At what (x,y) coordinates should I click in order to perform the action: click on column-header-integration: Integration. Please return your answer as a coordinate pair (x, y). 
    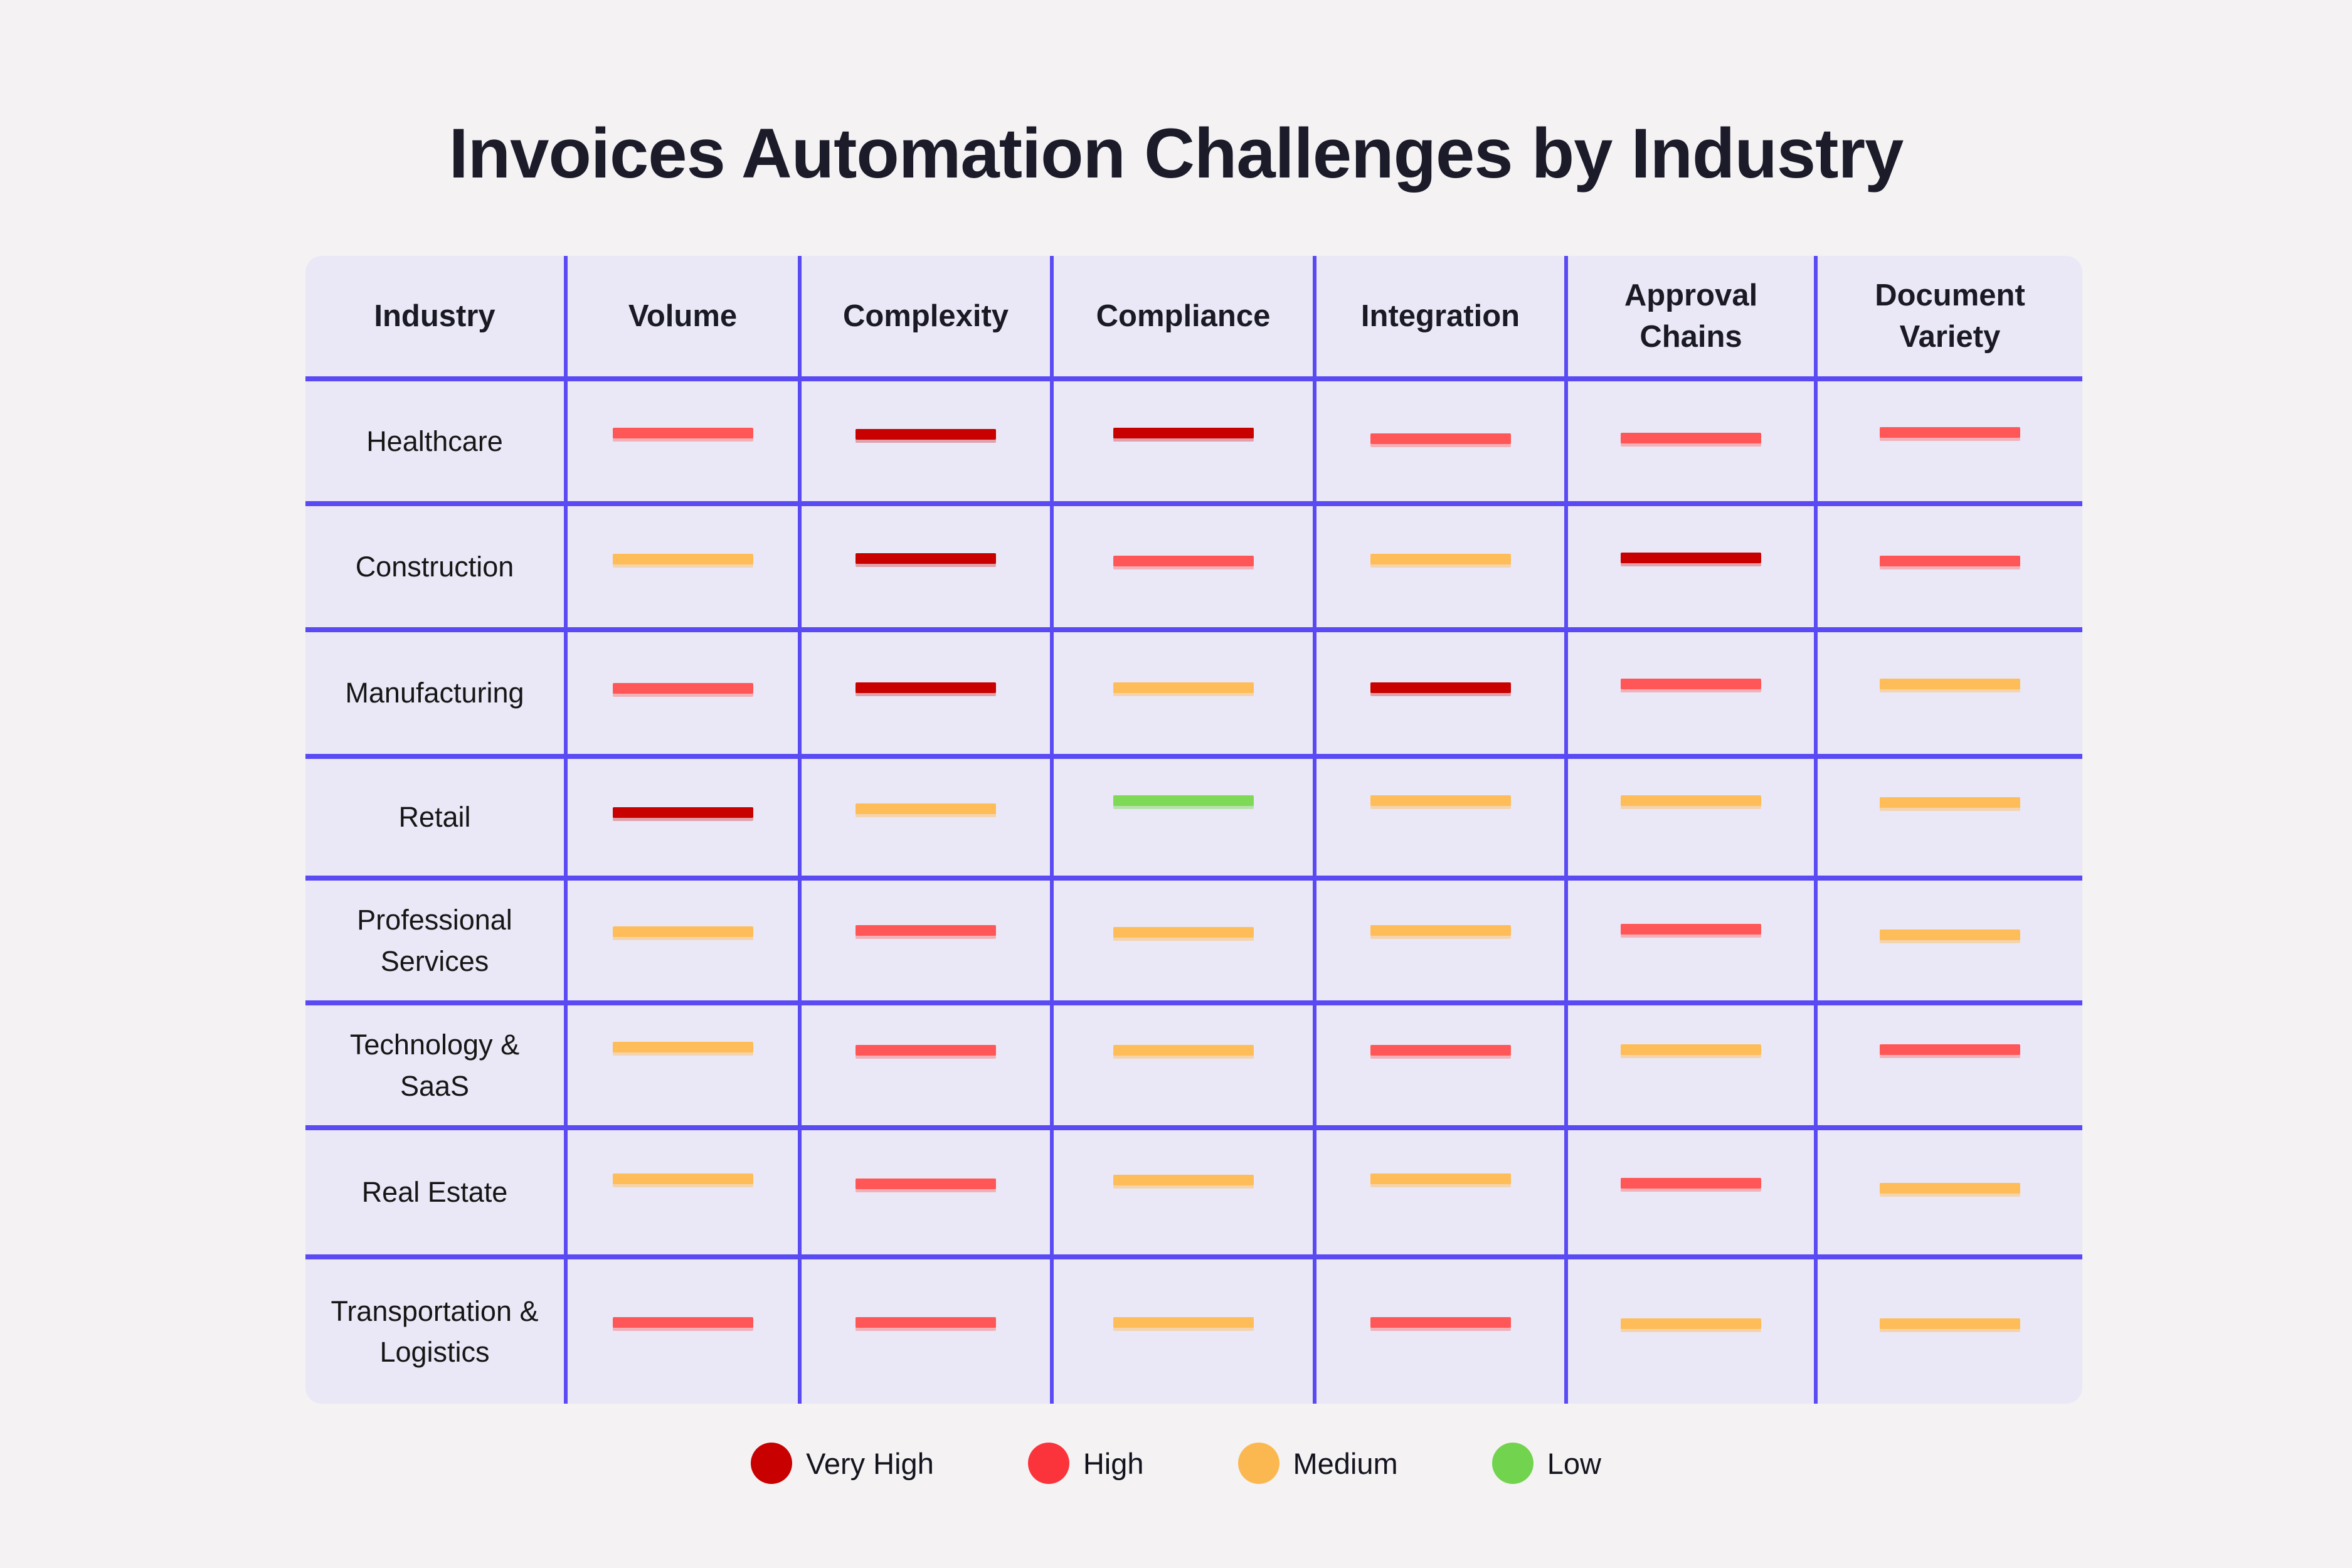
    Looking at the image, I should click on (1442, 318).